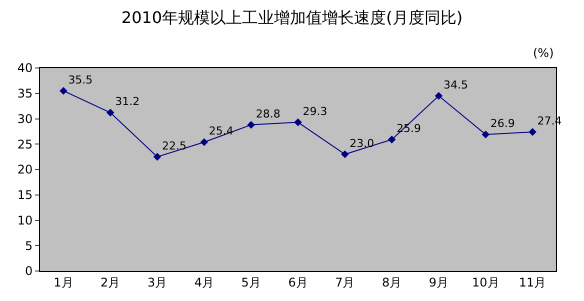  What do you see at coordinates (174, 145) in the screenshot?
I see `data-label: 22.5` at bounding box center [174, 145].